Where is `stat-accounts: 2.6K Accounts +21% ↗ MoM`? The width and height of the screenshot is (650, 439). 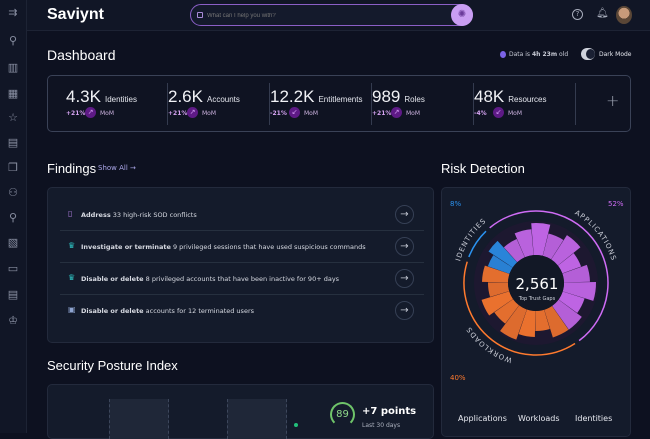 stat-accounts: 2.6K Accounts +21% ↗ MoM is located at coordinates (219, 104).